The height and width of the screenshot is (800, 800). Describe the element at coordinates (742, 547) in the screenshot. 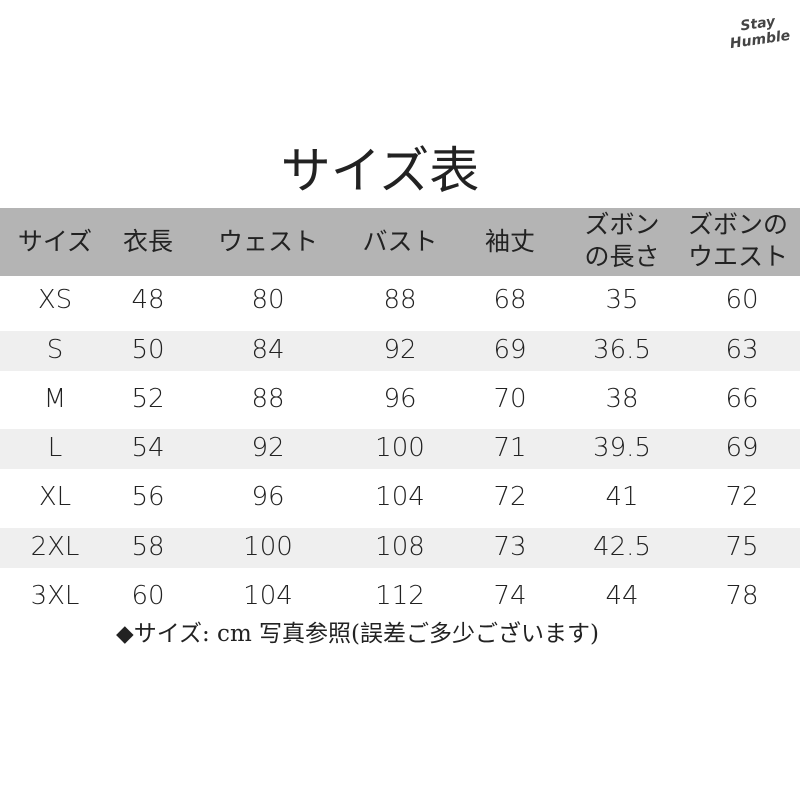

I see `cell: 75` at that location.